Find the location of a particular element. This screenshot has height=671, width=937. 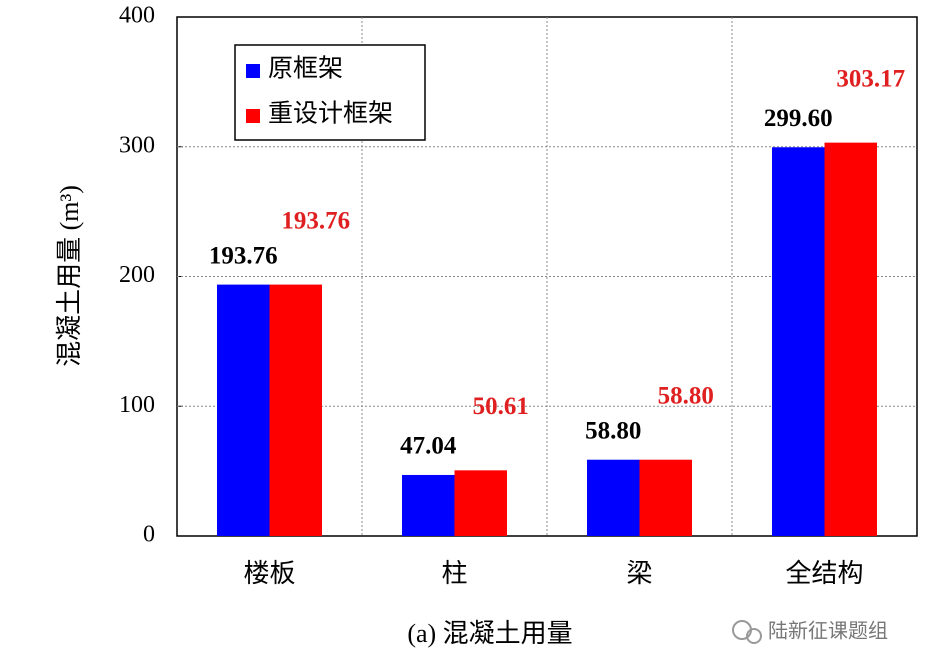

value-label: 303.17 is located at coordinates (870, 78).